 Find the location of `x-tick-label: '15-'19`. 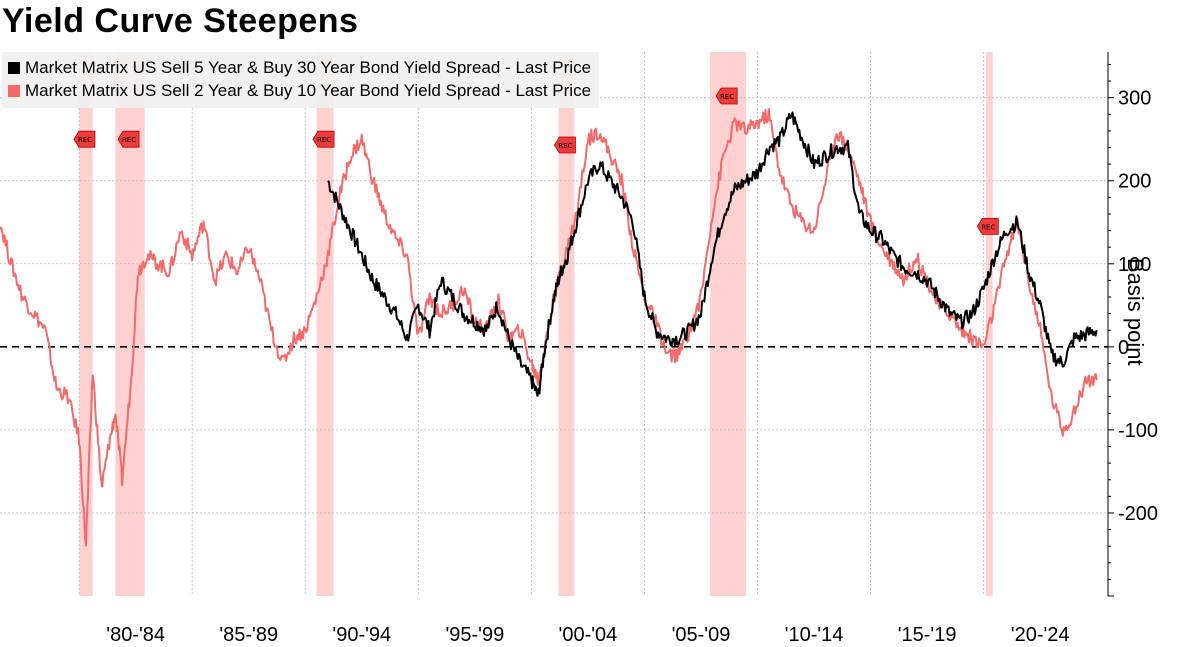

x-tick-label: '15-'19 is located at coordinates (927, 635).